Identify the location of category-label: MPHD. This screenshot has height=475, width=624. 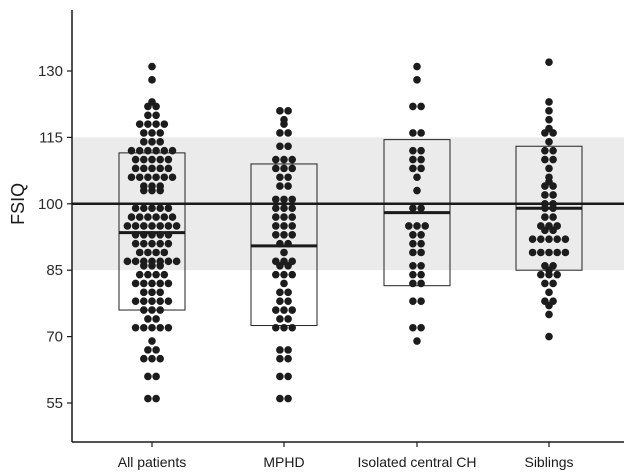
(283, 462).